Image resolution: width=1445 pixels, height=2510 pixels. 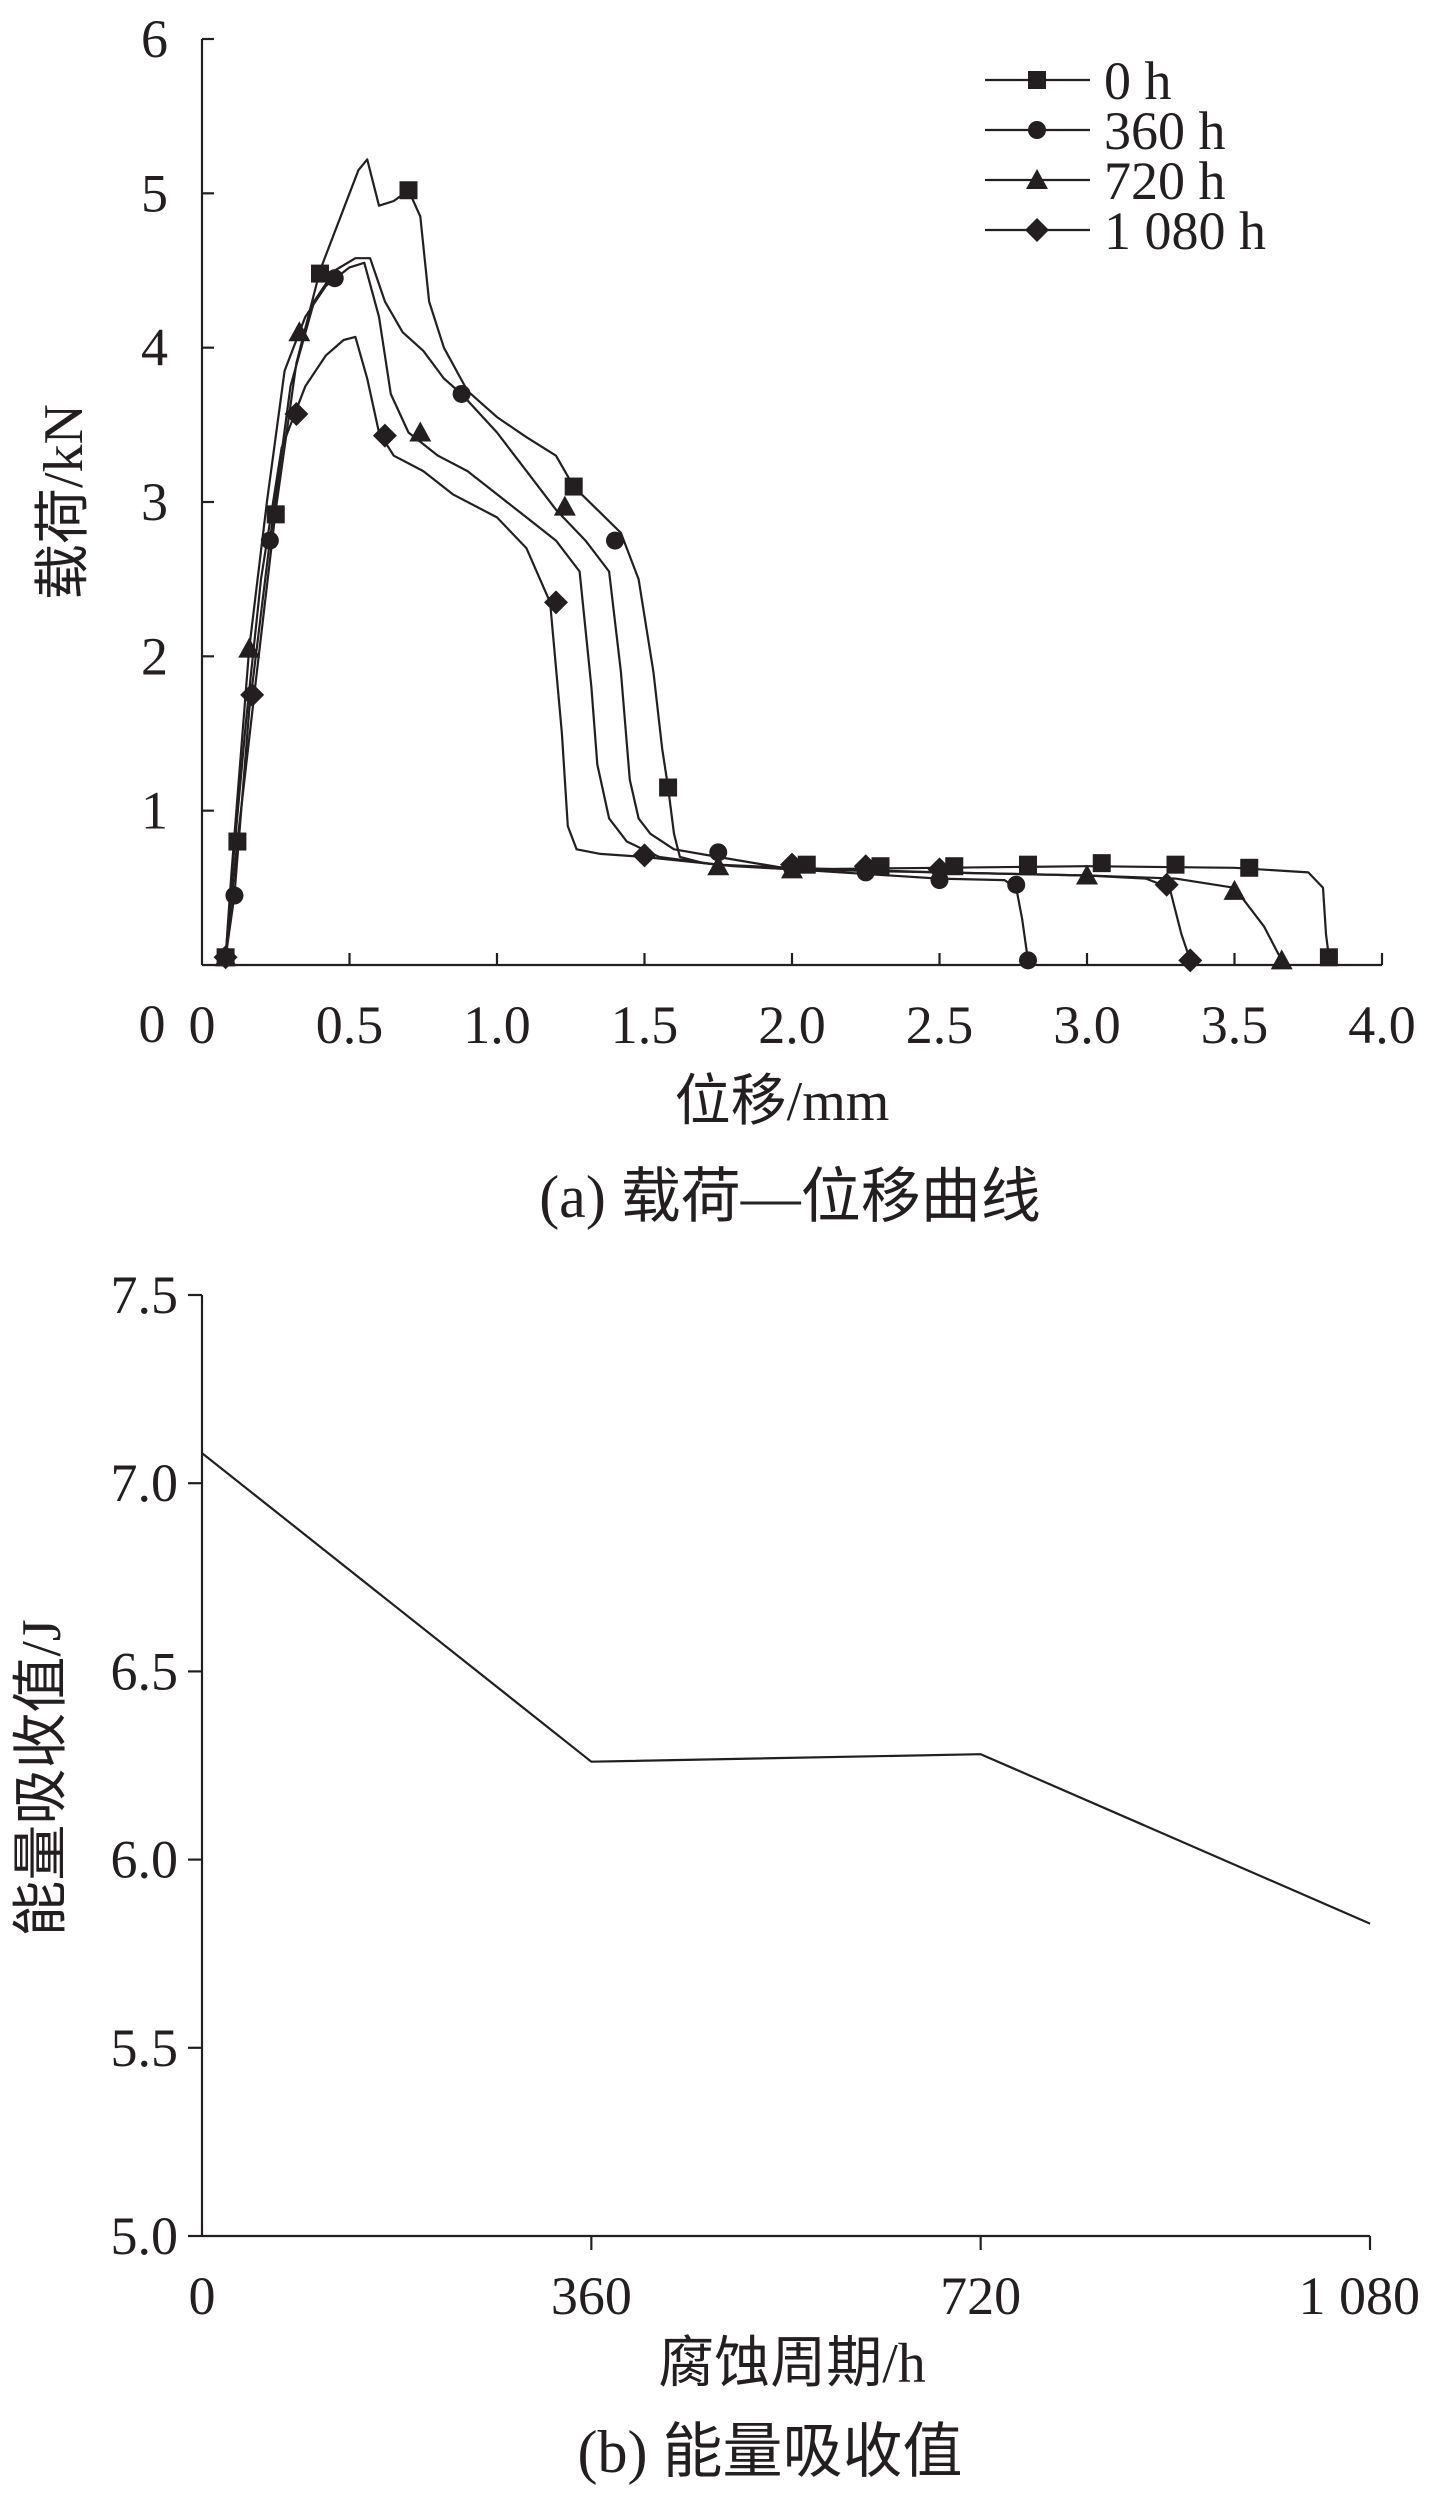 I want to click on chart-b-y-tick-label: 6.5, so click(x=145, y=1671).